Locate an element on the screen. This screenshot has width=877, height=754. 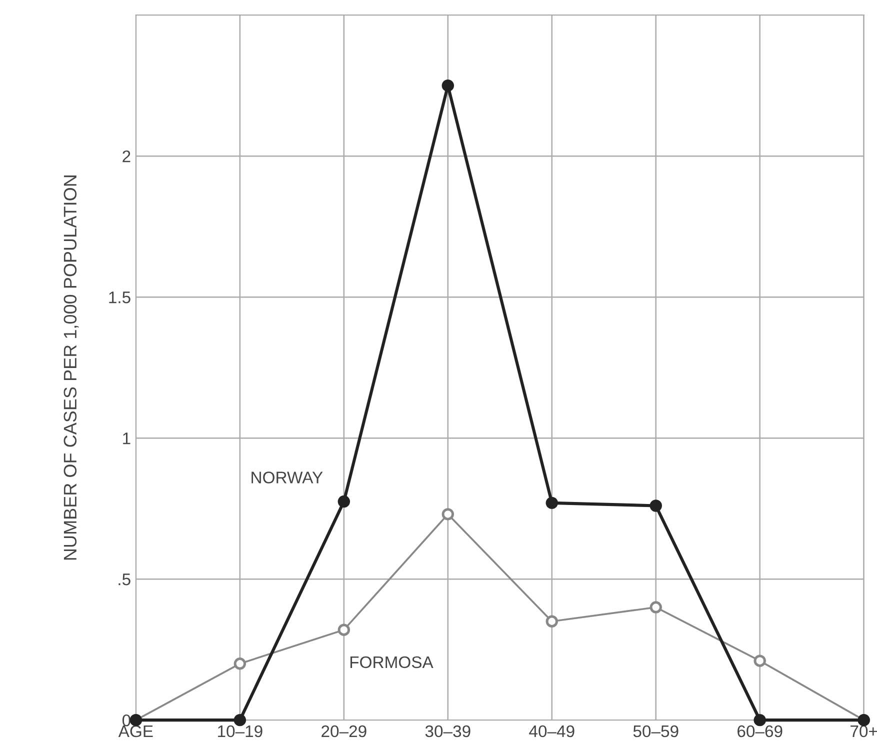
x-tick-label: 60–69 is located at coordinates (760, 731).